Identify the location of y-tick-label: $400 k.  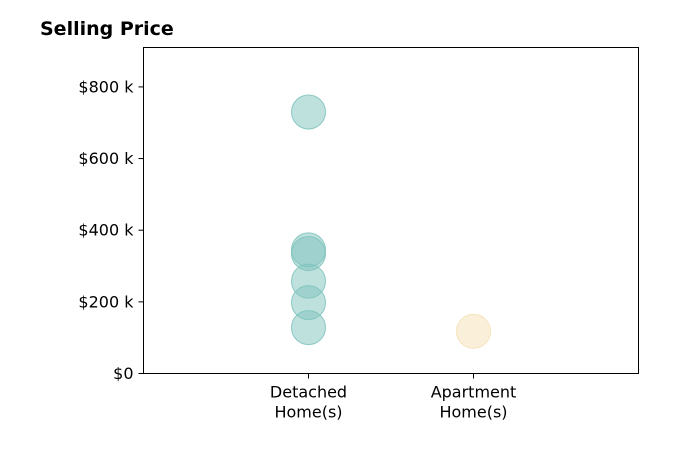
(106, 230).